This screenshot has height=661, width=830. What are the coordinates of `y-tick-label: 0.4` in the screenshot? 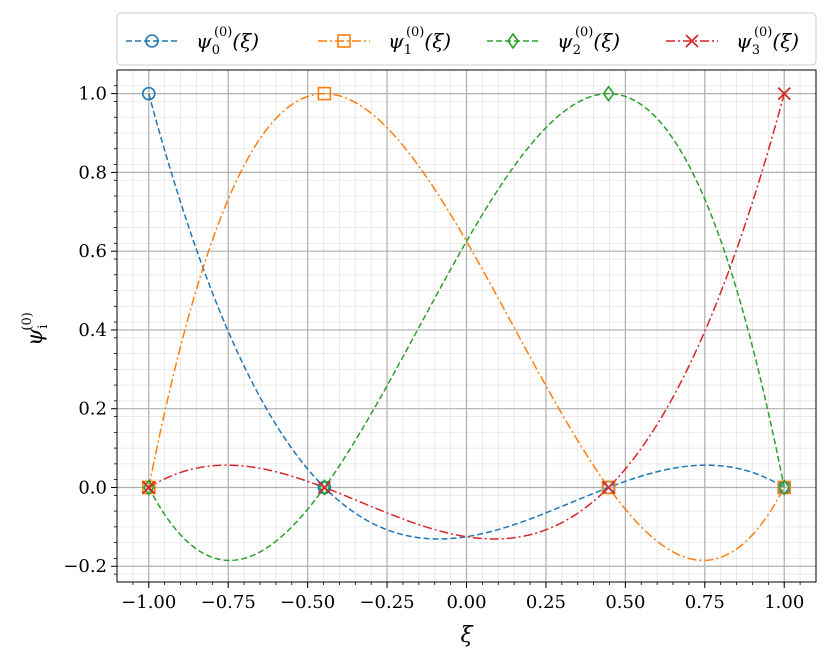 It's located at (92, 330).